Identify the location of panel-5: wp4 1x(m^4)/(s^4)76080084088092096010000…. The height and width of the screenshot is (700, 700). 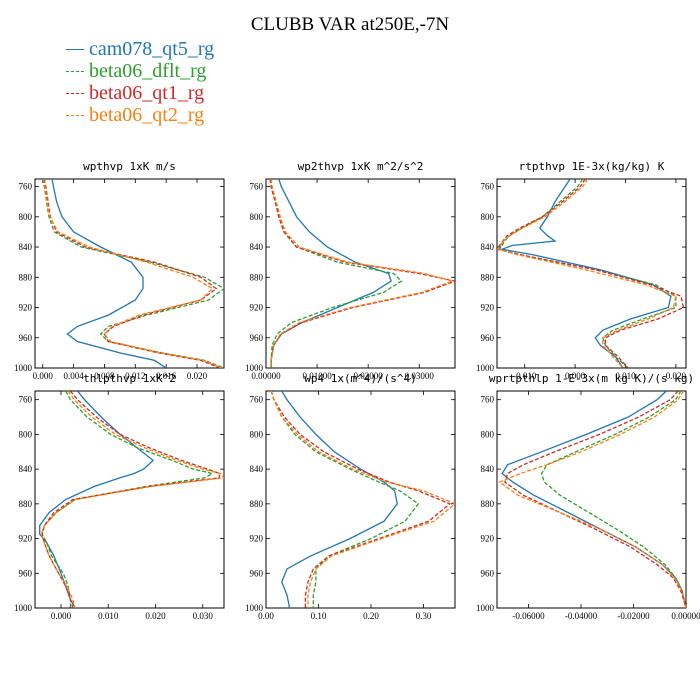
(350, 496).